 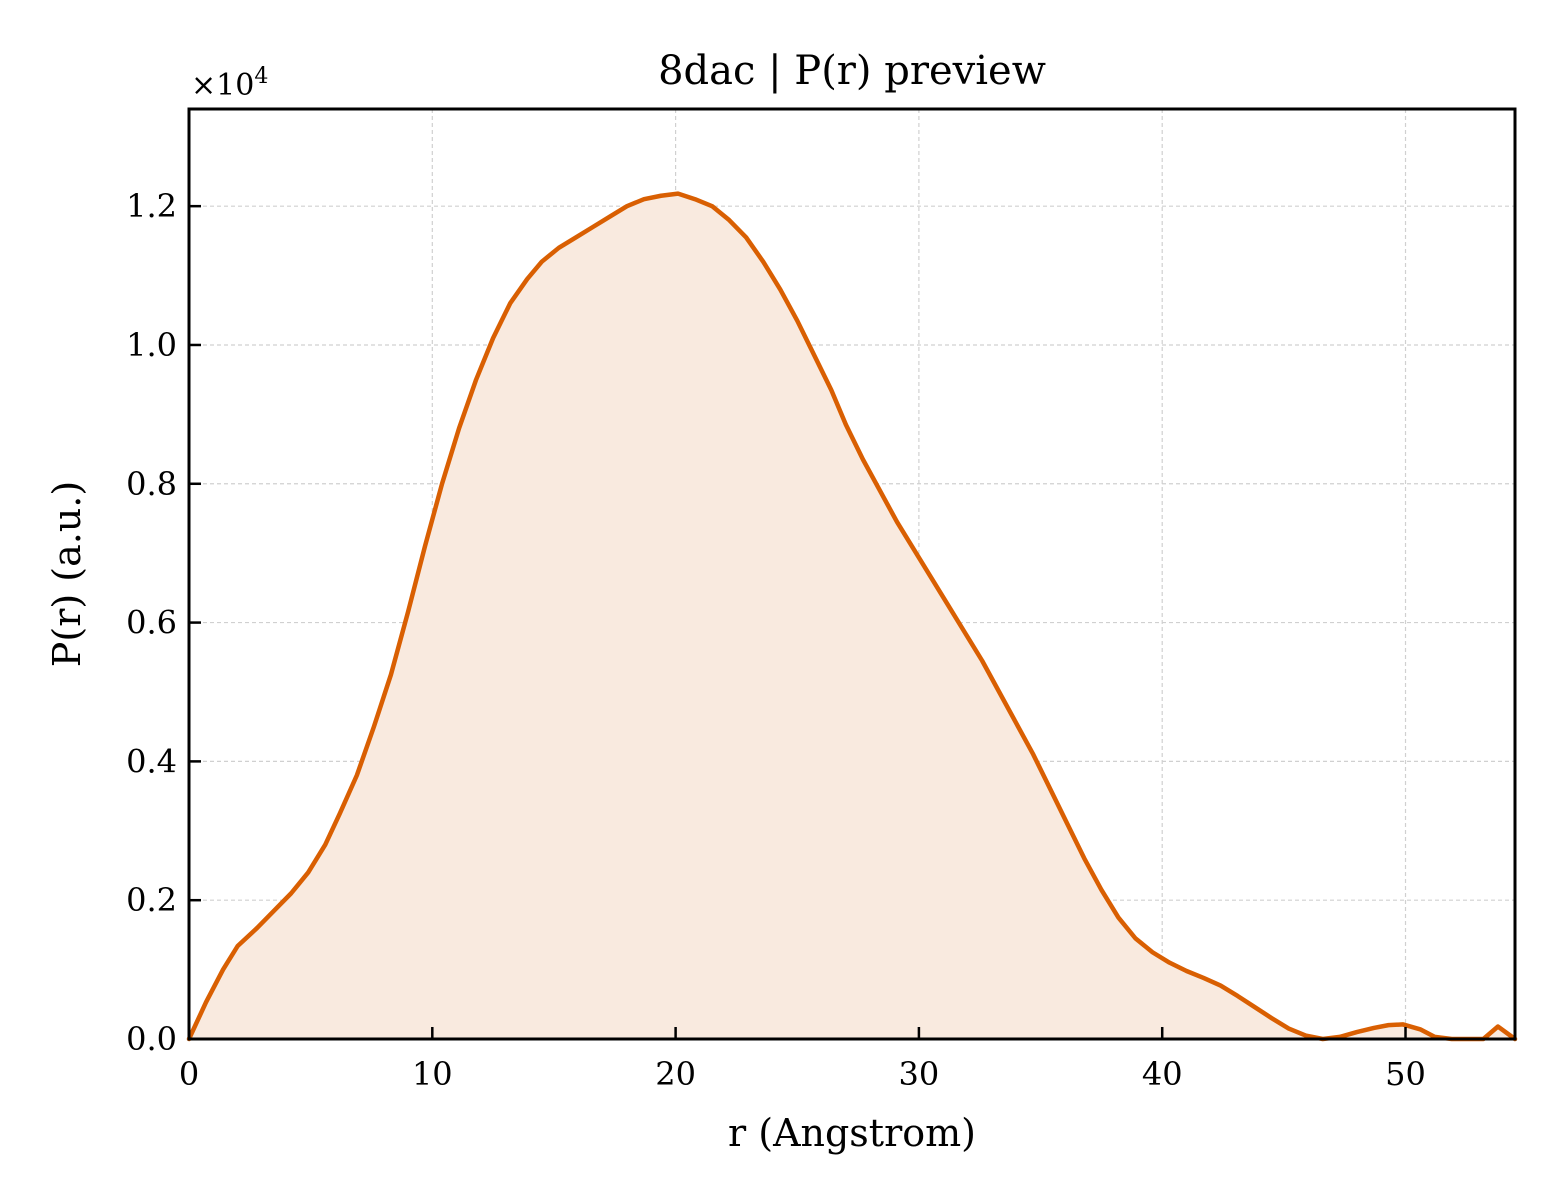 I want to click on x-tick-label: 40, so click(x=1162, y=1074).